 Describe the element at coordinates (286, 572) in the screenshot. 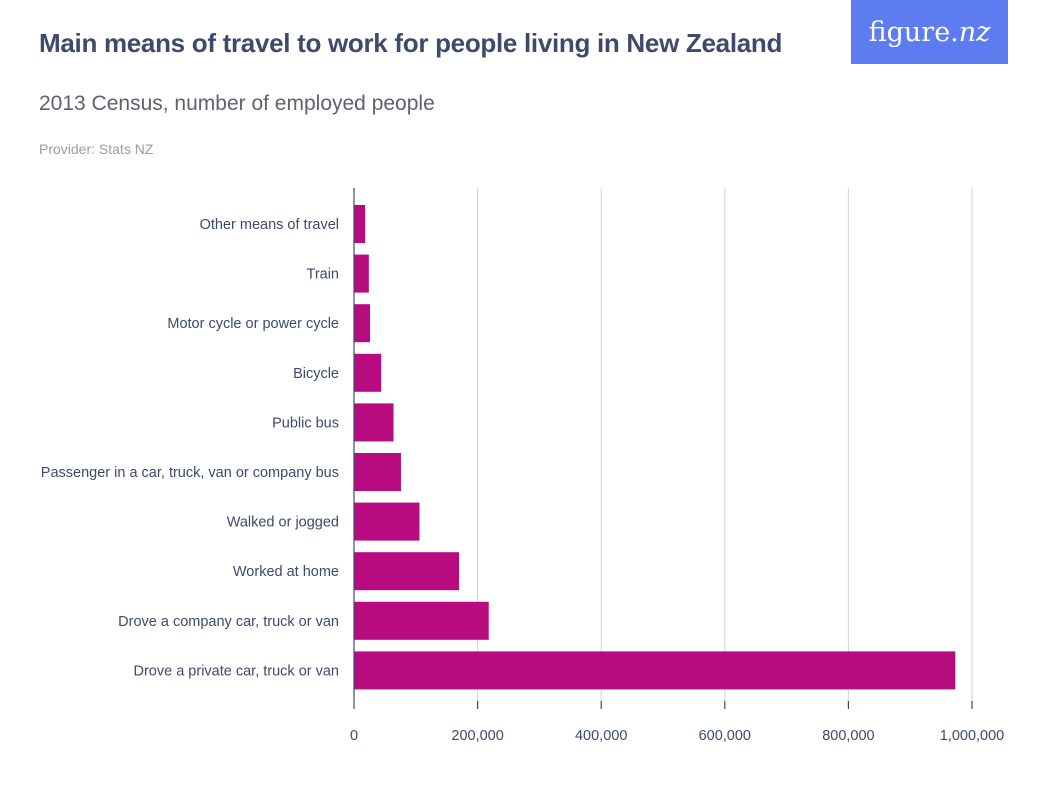

I see `category-label: Worked at home` at that location.